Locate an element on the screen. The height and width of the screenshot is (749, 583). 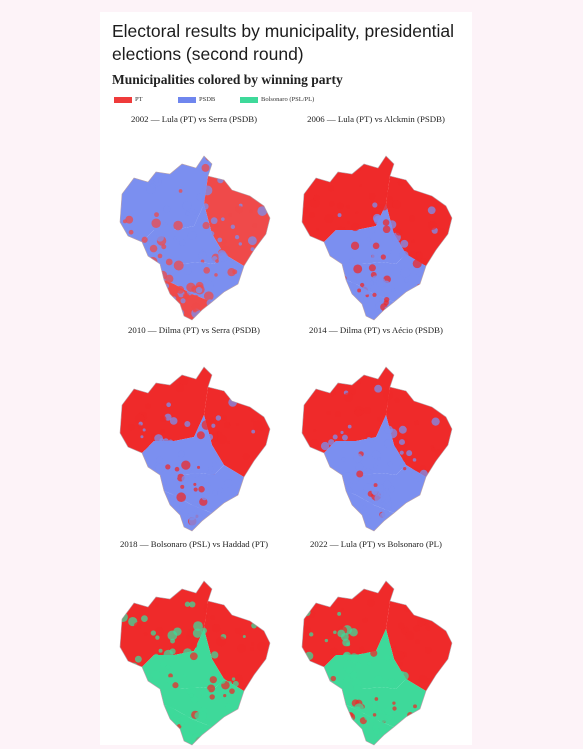
map-2022 is located at coordinates (377, 663).